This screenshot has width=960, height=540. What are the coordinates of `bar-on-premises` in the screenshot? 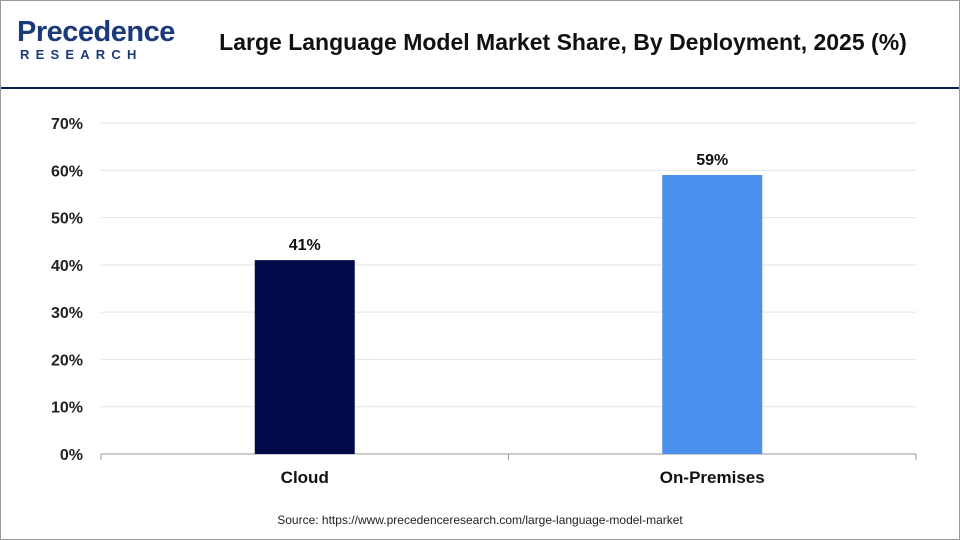 It's located at (712, 314).